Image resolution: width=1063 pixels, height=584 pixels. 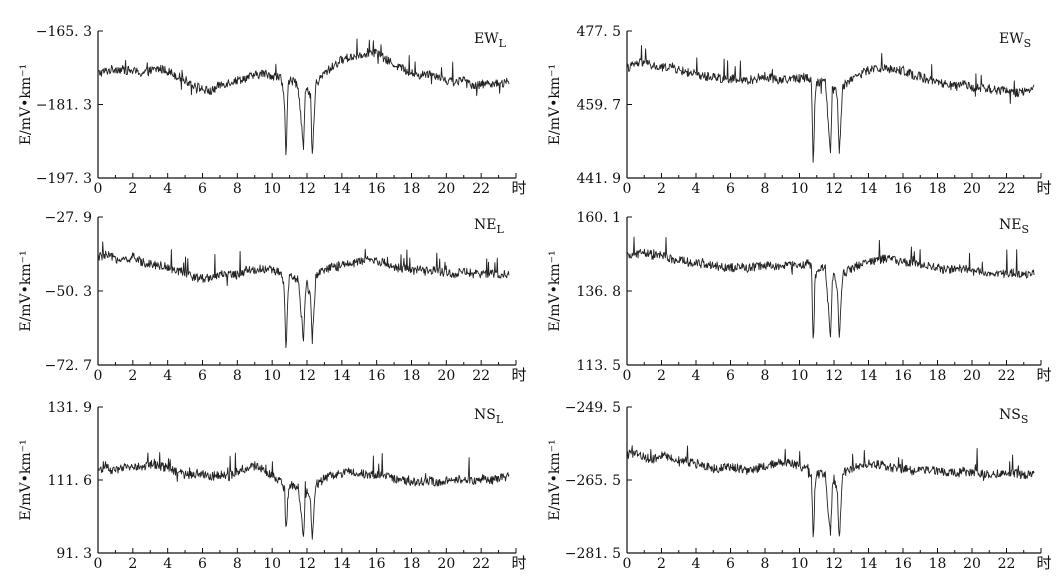 I want to click on y-tick-label: 113. 5, so click(x=598, y=366).